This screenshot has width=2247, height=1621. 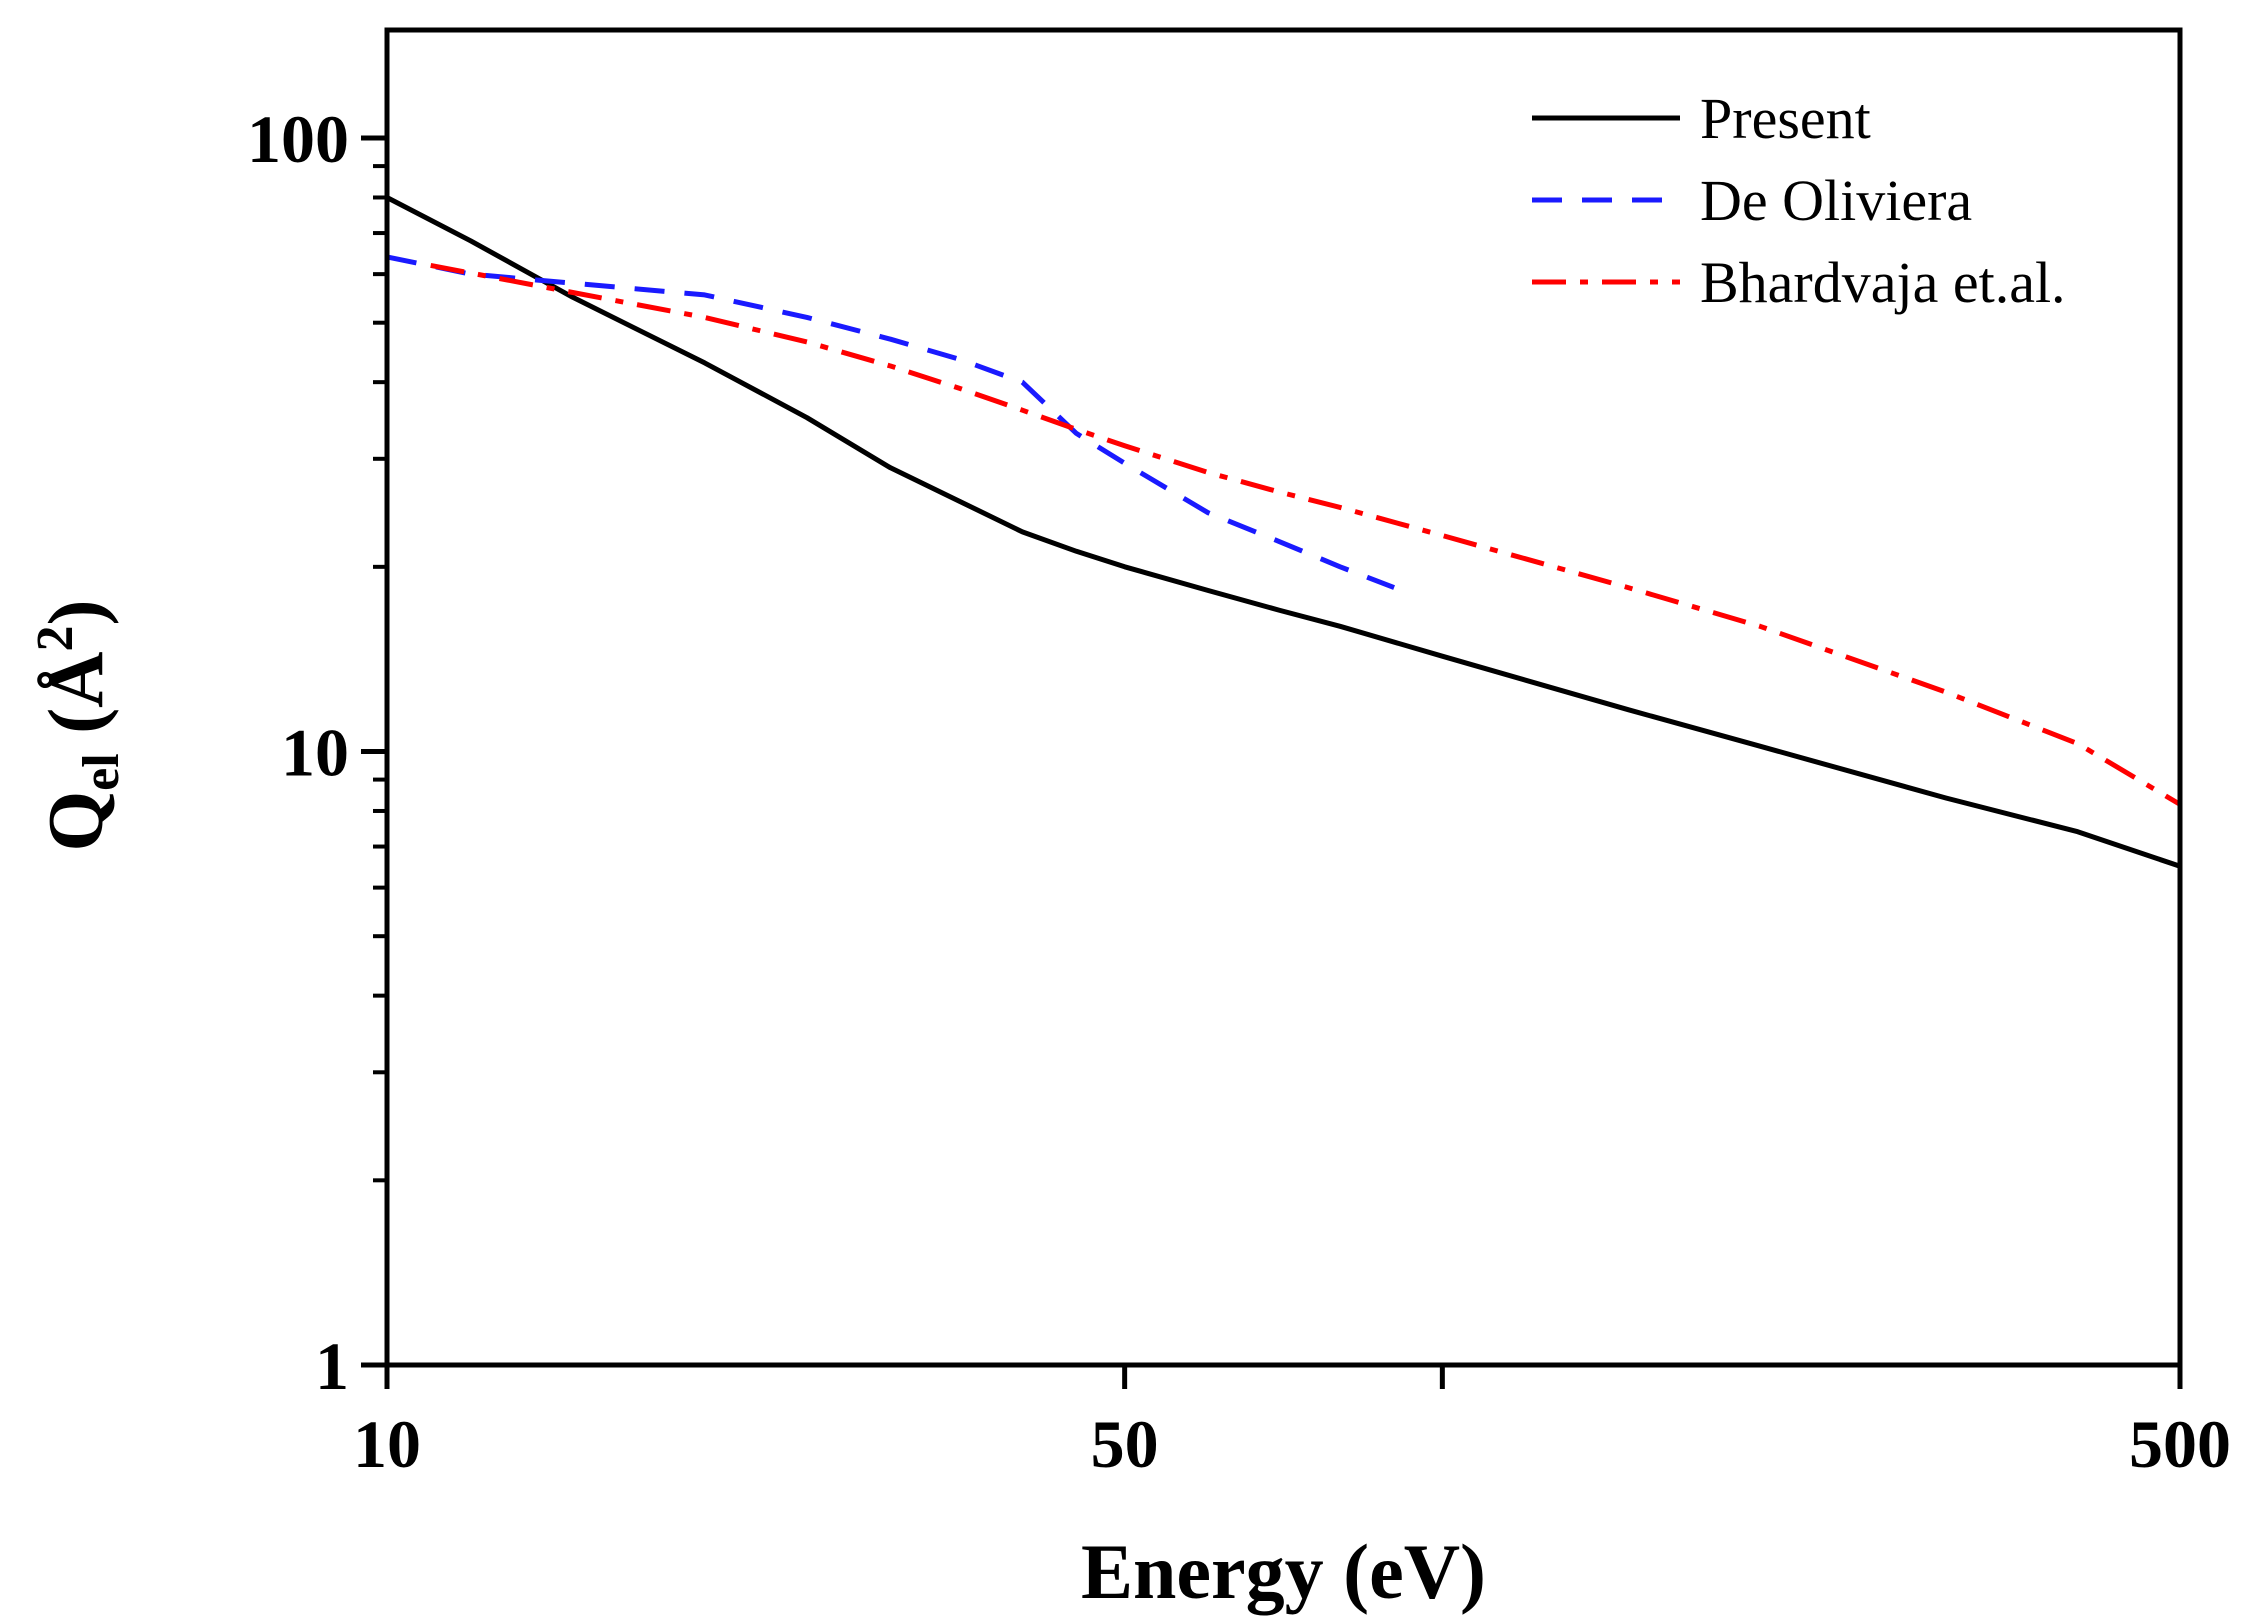 What do you see at coordinates (101, 772) in the screenshot?
I see `y-axis-title-subscript: el` at bounding box center [101, 772].